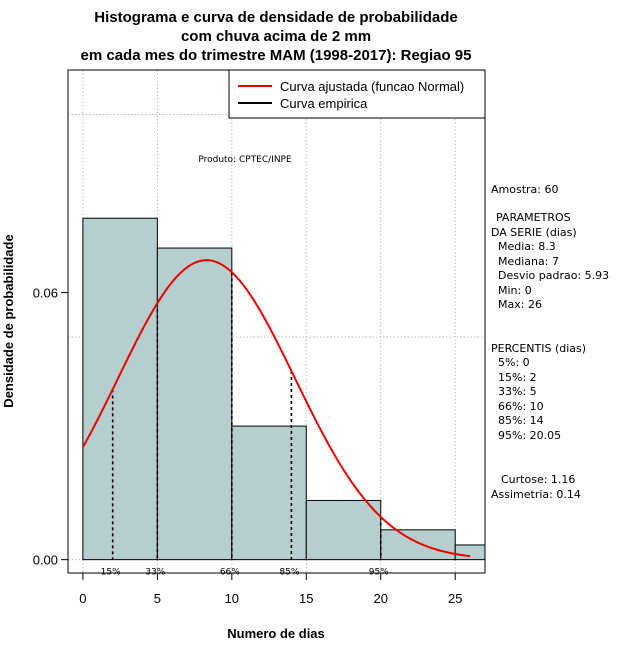 The height and width of the screenshot is (660, 640). I want to click on legend-label-empirical: Curva empirica, so click(324, 103).